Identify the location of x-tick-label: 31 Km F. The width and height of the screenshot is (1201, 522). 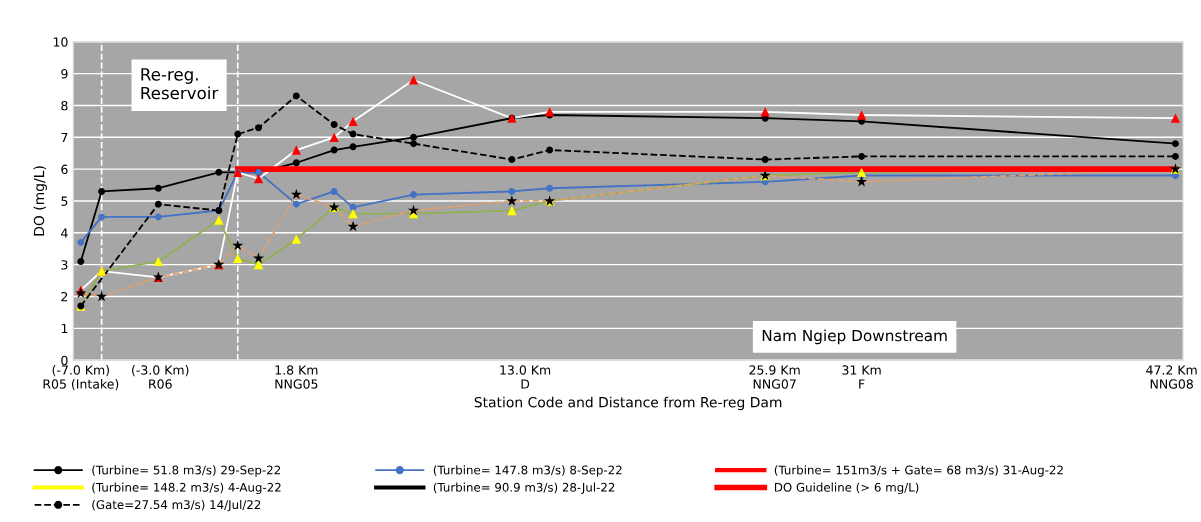
(861, 377).